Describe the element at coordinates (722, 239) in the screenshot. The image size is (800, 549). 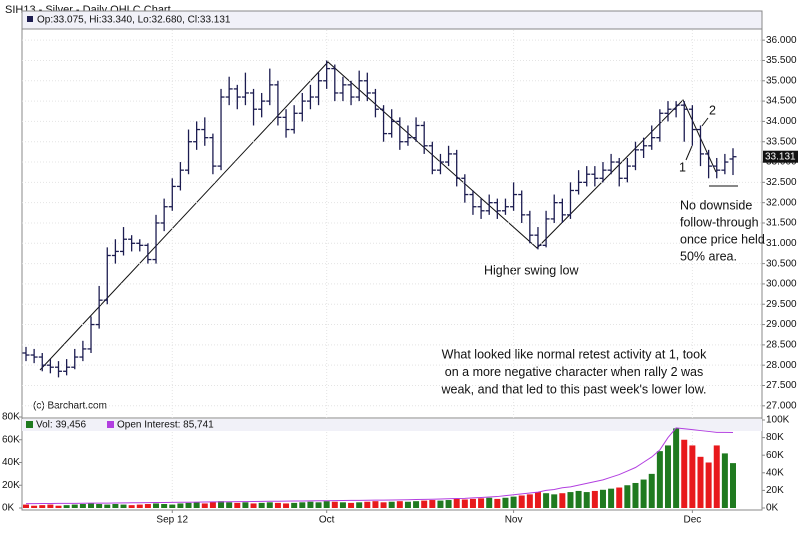
I see `side-note-line: once price held` at that location.